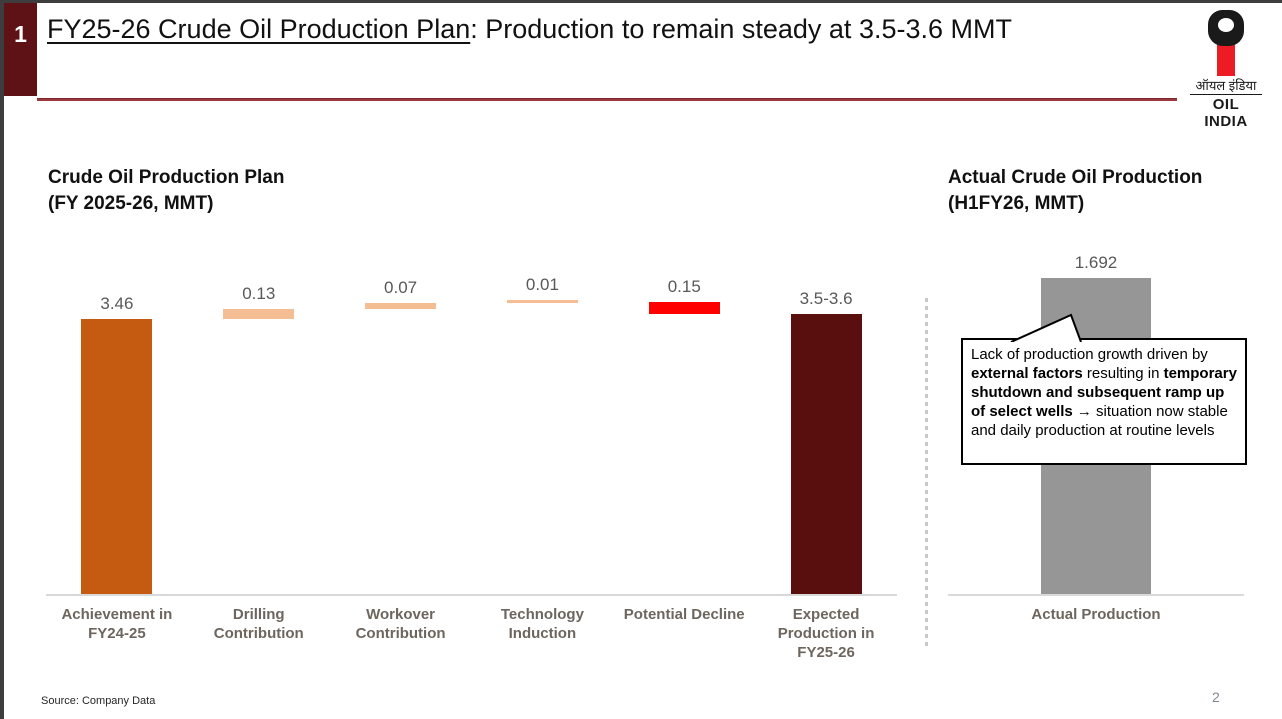 Image resolution: width=1282 pixels, height=719 pixels. I want to click on page-number: 2, so click(1216, 697).